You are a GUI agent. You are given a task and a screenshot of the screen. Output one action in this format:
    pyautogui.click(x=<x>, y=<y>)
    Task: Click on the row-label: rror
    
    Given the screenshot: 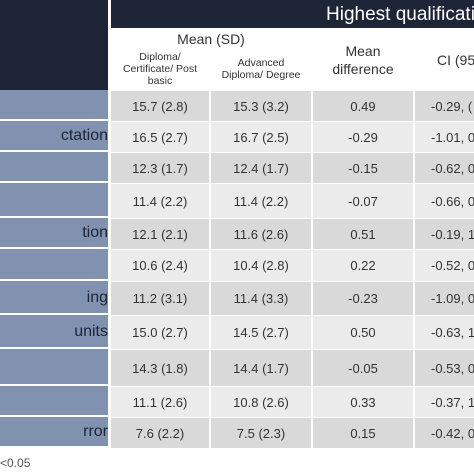 What is the action you would take?
    pyautogui.click(x=54, y=433)
    